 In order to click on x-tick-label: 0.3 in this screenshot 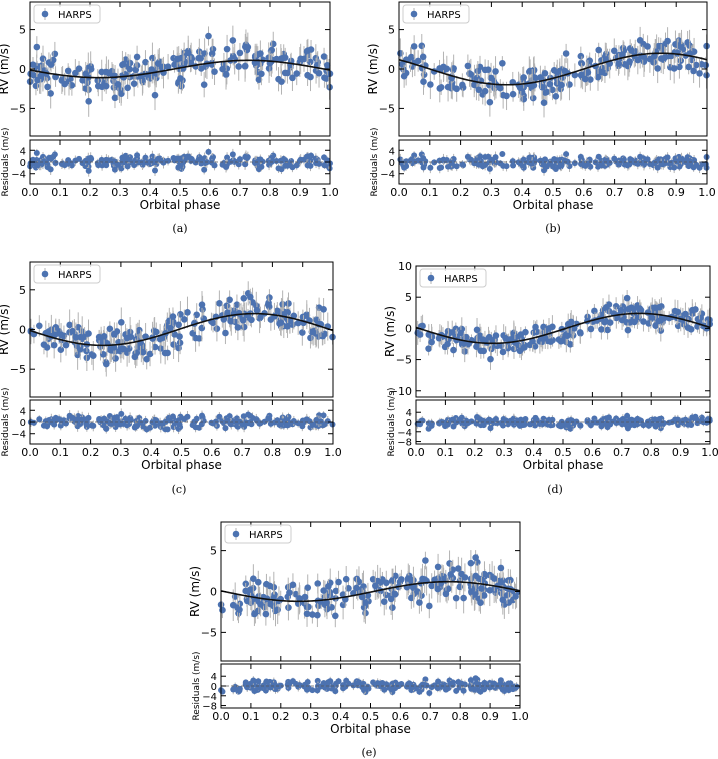, I will do `click(120, 192)`.